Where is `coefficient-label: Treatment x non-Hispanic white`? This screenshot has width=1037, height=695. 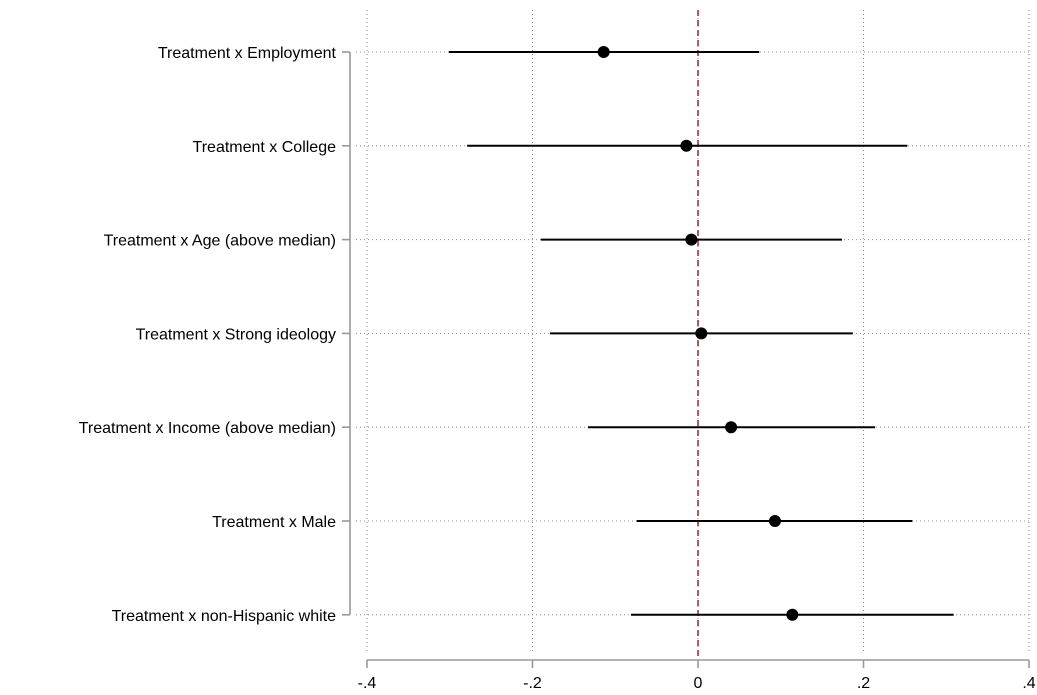 coefficient-label: Treatment x non-Hispanic white is located at coordinates (224, 616).